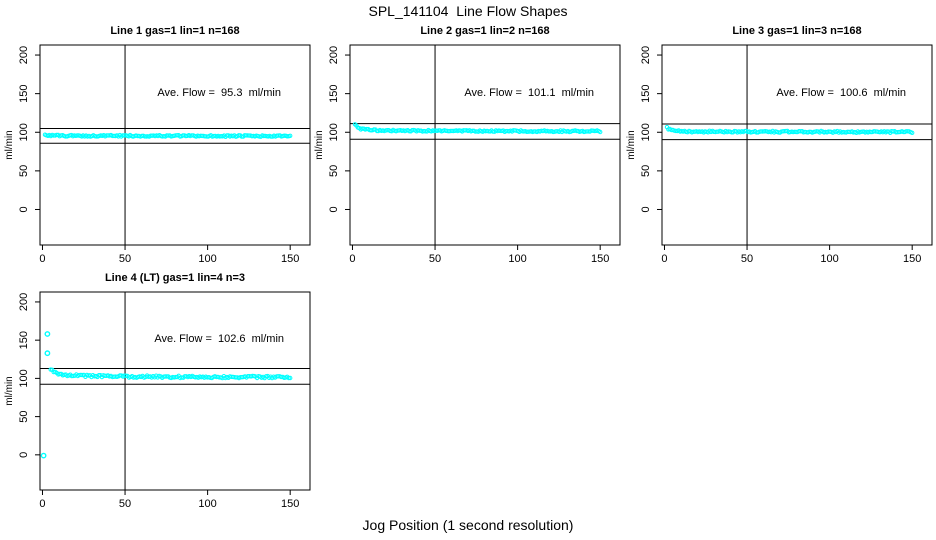 The width and height of the screenshot is (936, 540). What do you see at coordinates (175, 31) in the screenshot?
I see `panel-title: Line 1 gas=1 lin=1 n=168` at bounding box center [175, 31].